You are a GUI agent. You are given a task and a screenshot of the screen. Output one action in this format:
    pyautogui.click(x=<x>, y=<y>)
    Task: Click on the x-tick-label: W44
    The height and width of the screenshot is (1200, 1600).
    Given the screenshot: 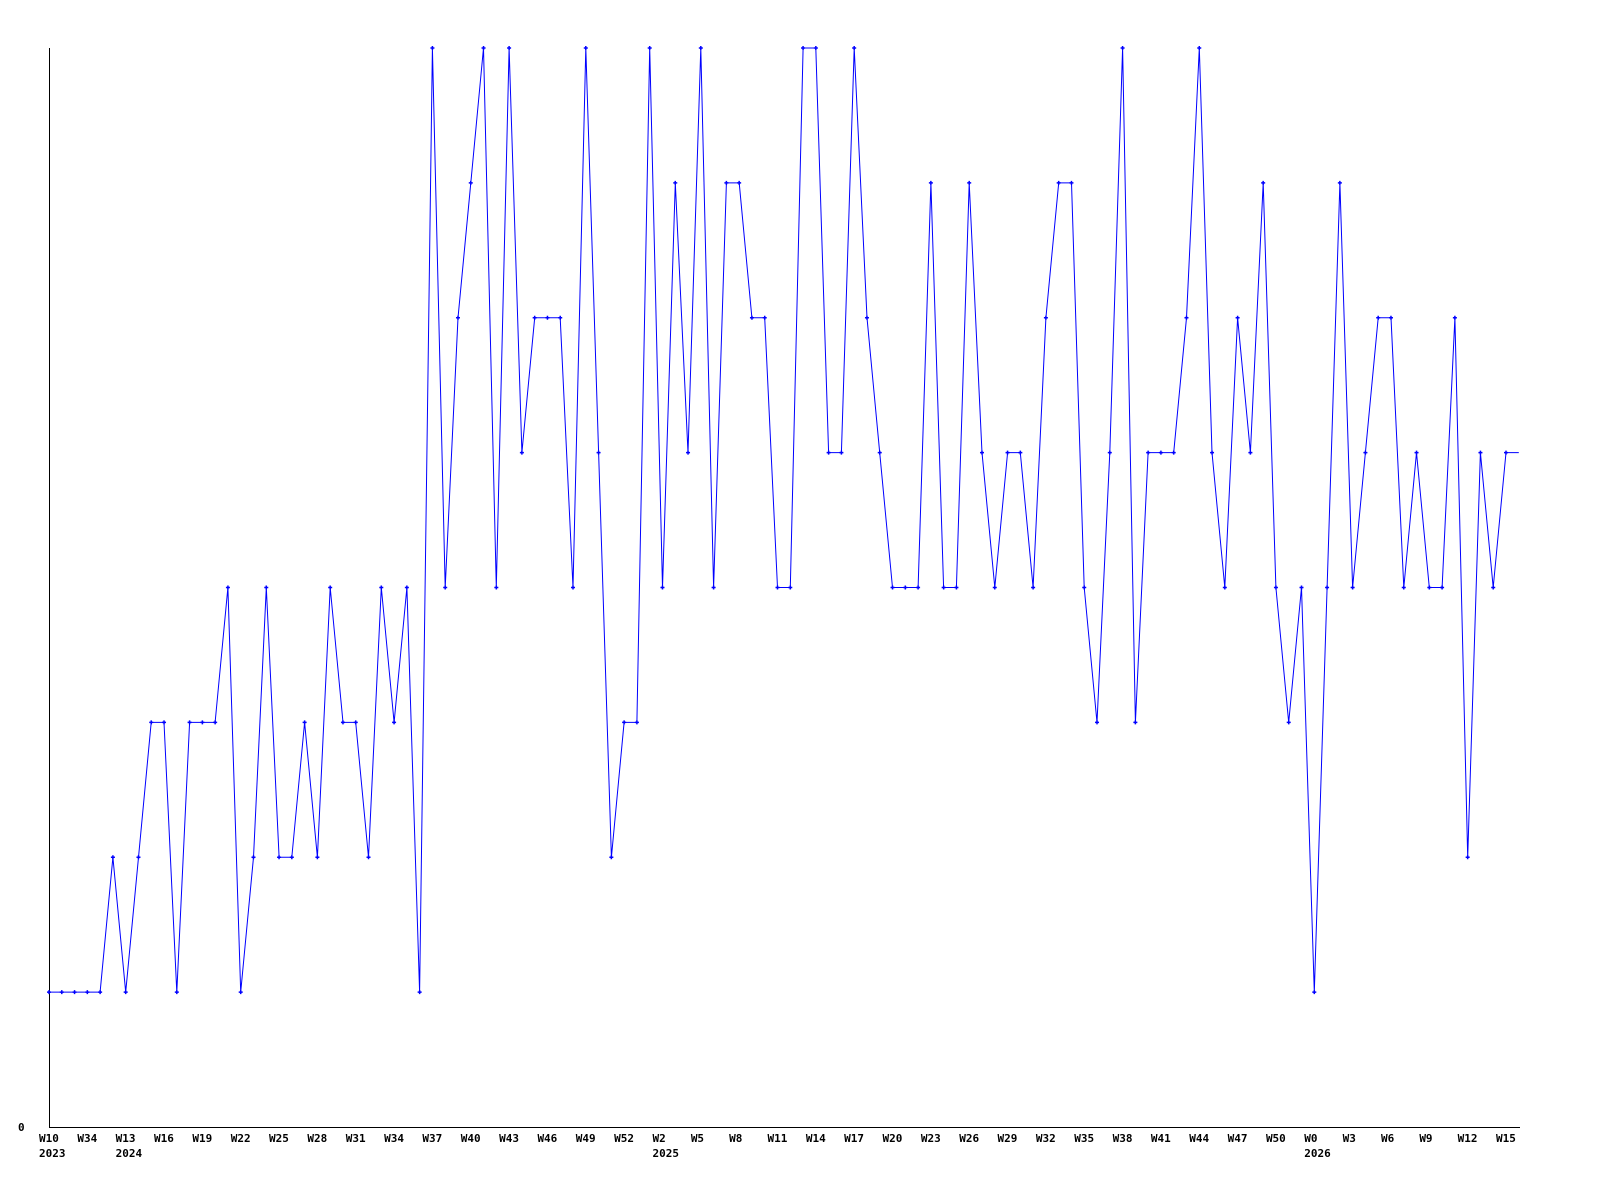 What is the action you would take?
    pyautogui.click(x=1199, y=1138)
    